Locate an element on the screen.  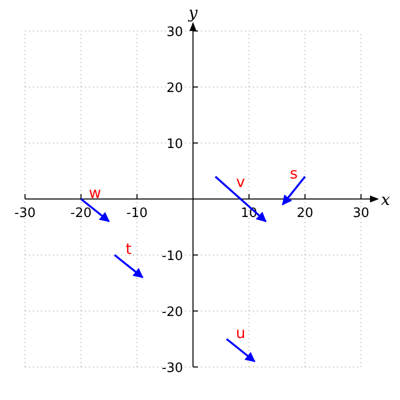
x-tick-label: -30 is located at coordinates (25, 213).